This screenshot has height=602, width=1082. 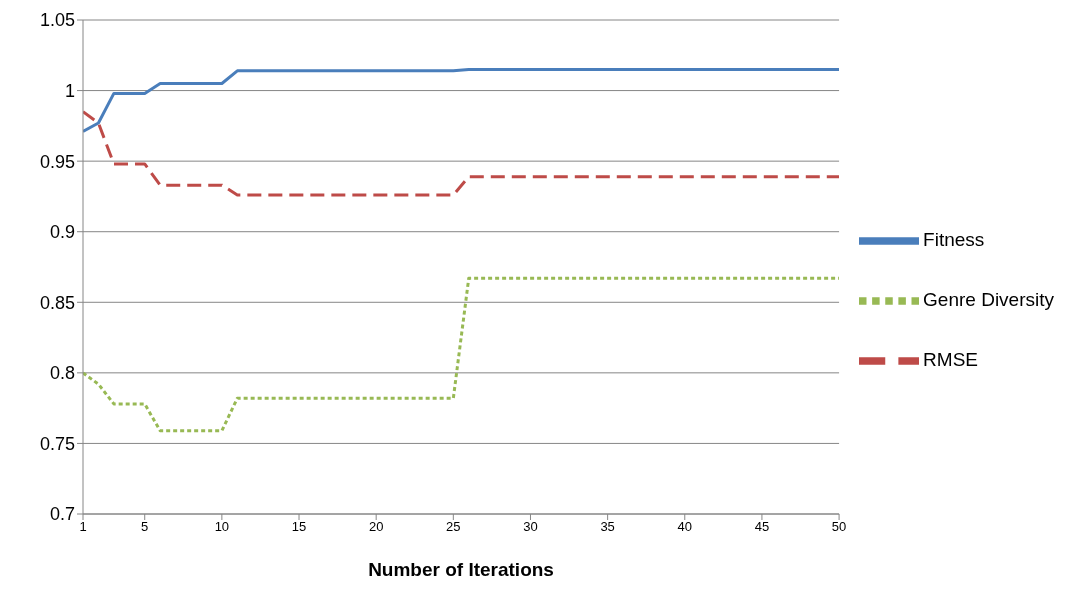 I want to click on x-tick-label: 5, so click(x=145, y=527).